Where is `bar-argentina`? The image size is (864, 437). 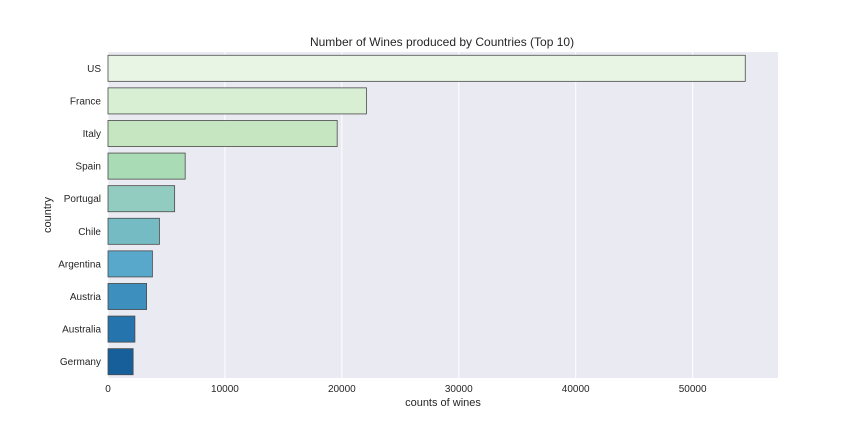
bar-argentina is located at coordinates (130, 264).